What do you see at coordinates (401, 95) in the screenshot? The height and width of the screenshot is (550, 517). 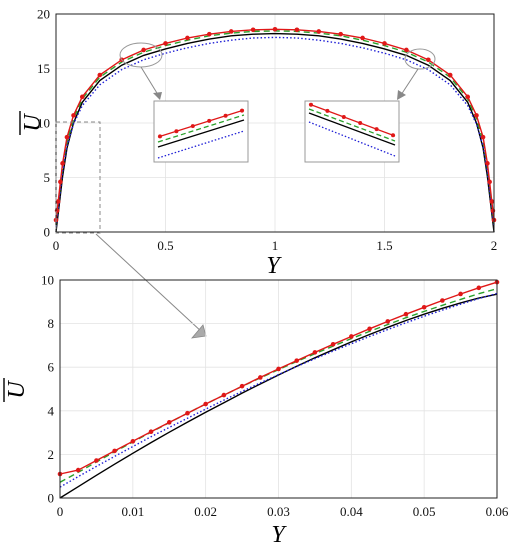 I see `right-zoom-arrowhead` at bounding box center [401, 95].